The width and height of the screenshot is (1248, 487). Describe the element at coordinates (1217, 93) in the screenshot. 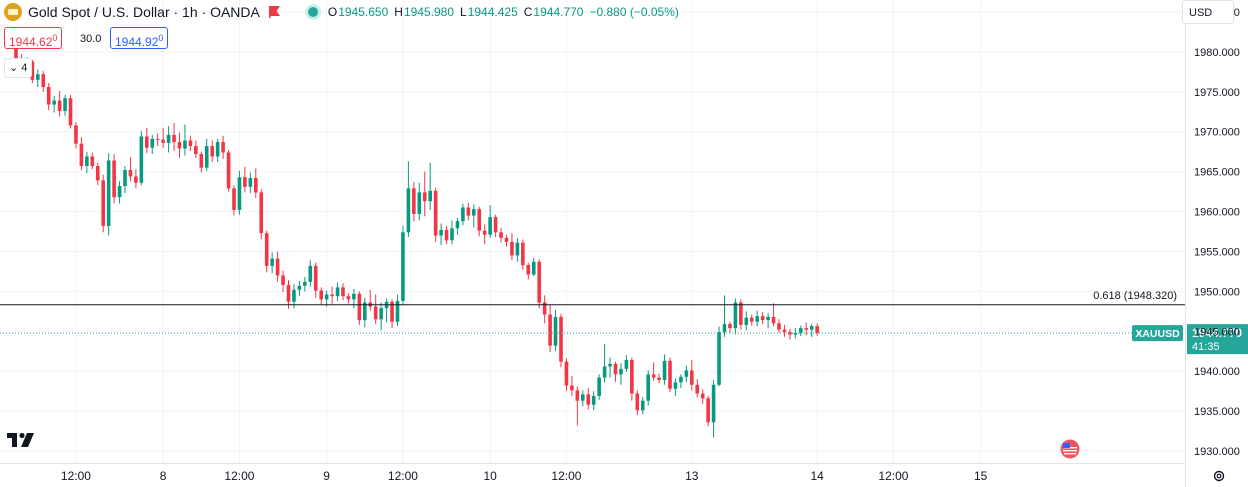

I see `y-tick-label: 1975.000` at that location.